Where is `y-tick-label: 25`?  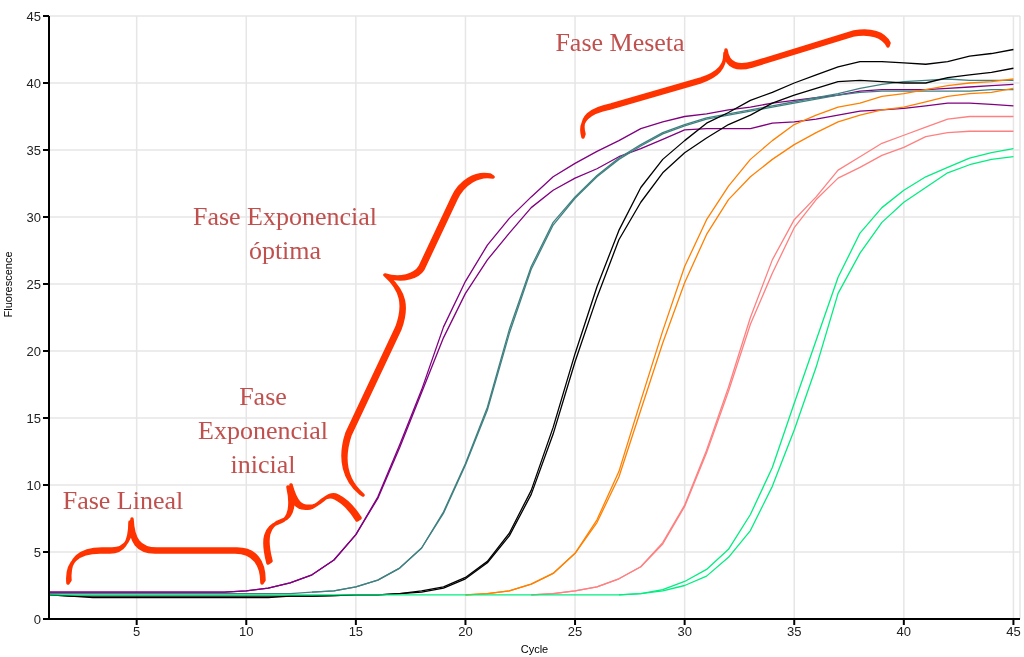 y-tick-label: 25 is located at coordinates (33, 284).